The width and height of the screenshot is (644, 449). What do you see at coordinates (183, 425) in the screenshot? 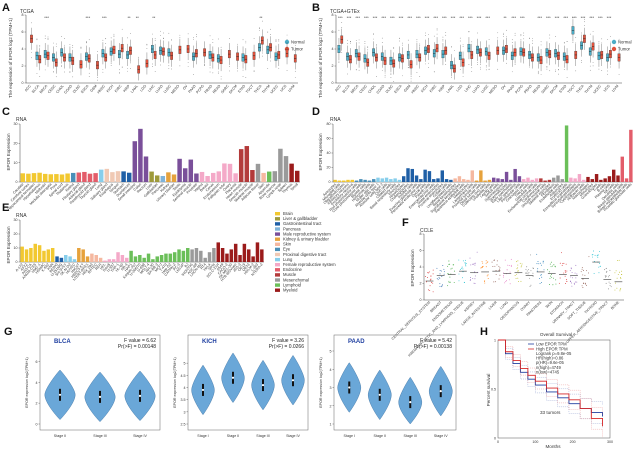
I see `G2-y-tick-label: 2.5` at bounding box center [183, 425].